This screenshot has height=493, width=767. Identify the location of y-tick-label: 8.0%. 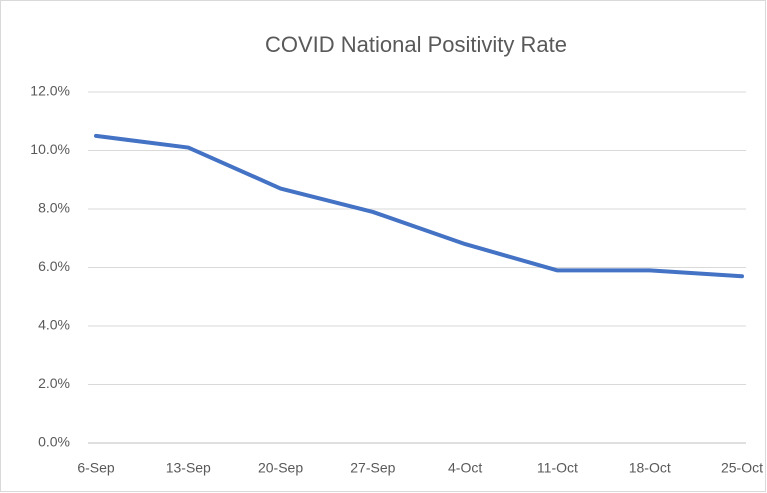
(54, 208).